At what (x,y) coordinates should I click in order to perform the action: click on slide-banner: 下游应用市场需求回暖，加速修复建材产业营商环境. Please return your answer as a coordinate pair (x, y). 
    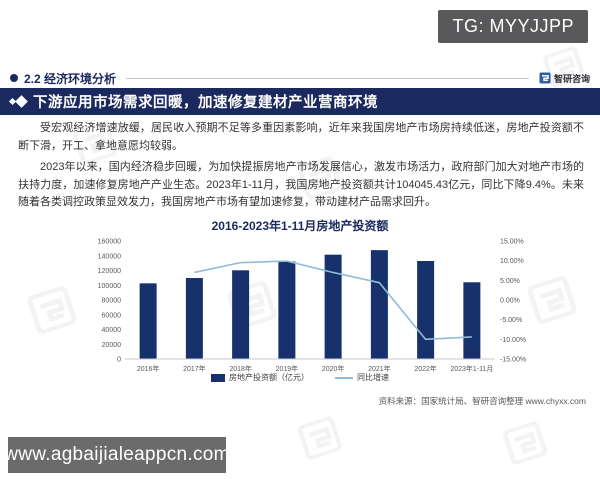
    Looking at the image, I should click on (300, 101).